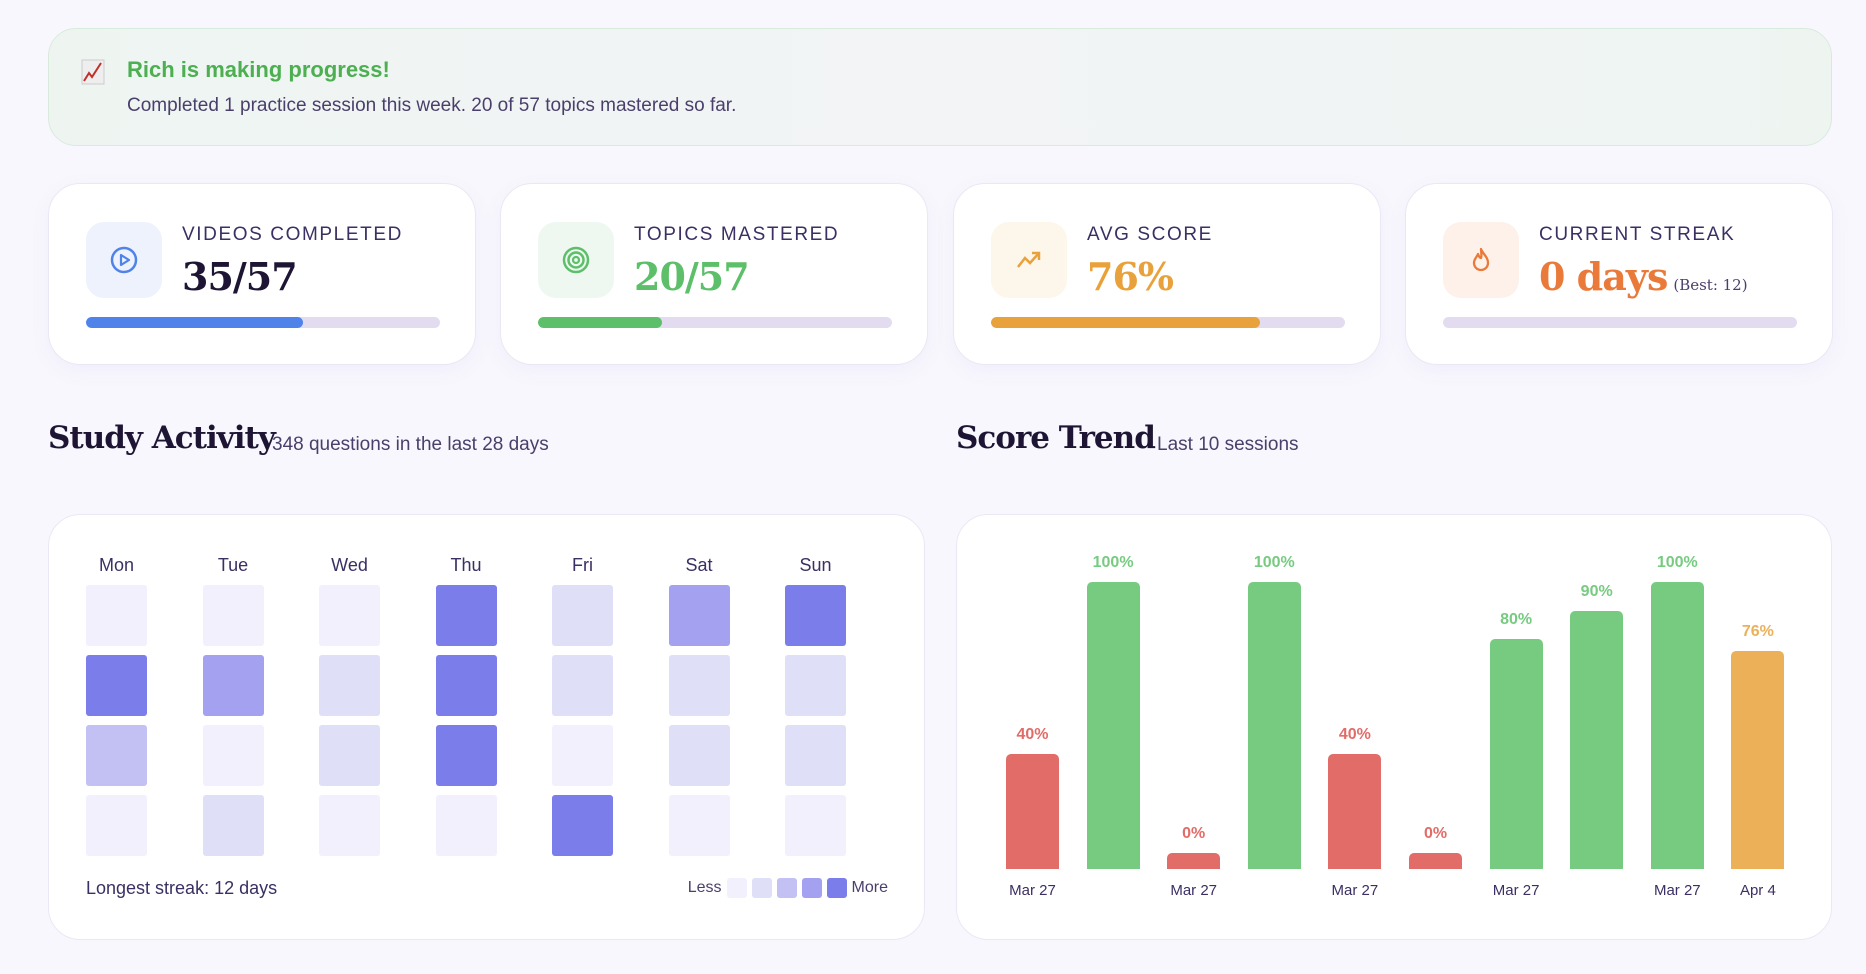 The height and width of the screenshot is (974, 1866). What do you see at coordinates (116, 565) in the screenshot?
I see `day-label: Mon` at bounding box center [116, 565].